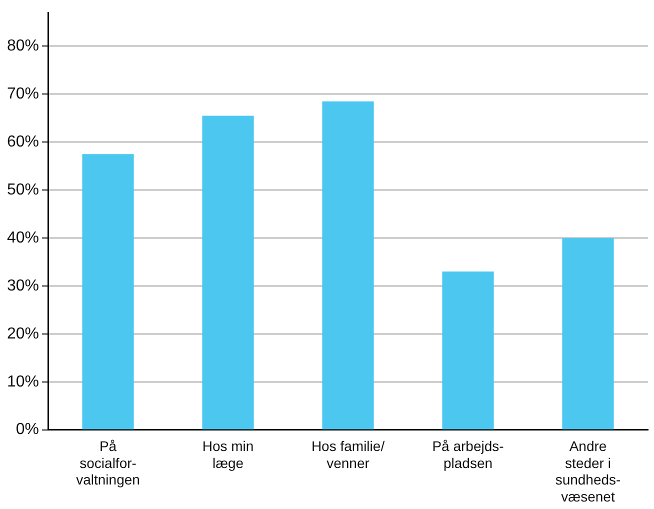  I want to click on x-tick-label: Hos min læge, so click(228, 454).